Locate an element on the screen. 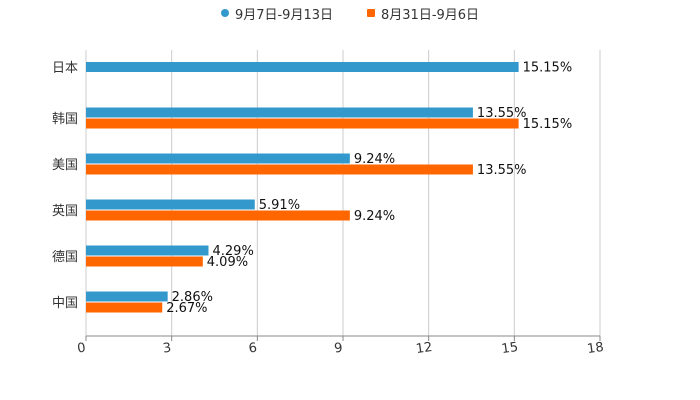 This screenshot has width=700, height=400. x-tick-label: 18 is located at coordinates (595, 348).